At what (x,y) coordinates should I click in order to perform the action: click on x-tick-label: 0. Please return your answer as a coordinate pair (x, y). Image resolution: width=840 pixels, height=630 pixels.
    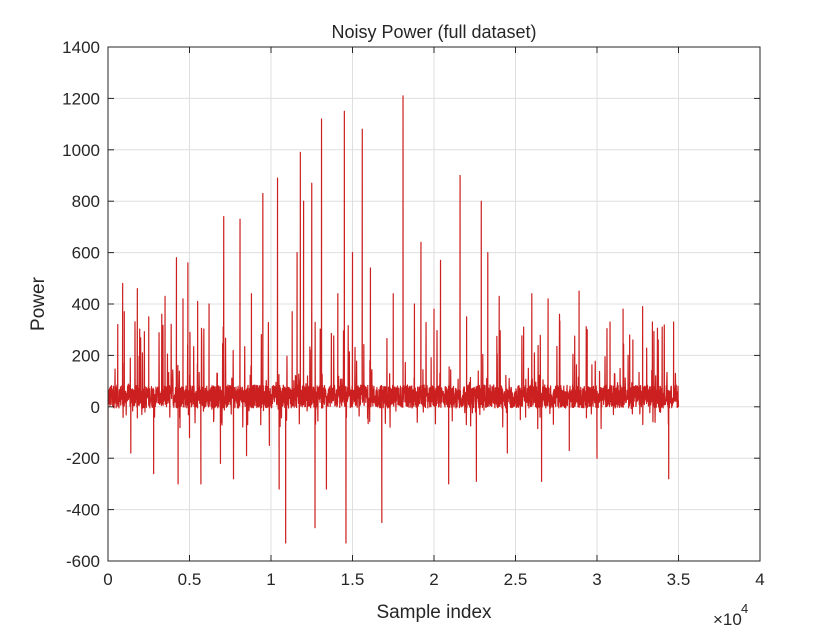
    Looking at the image, I should click on (107, 579).